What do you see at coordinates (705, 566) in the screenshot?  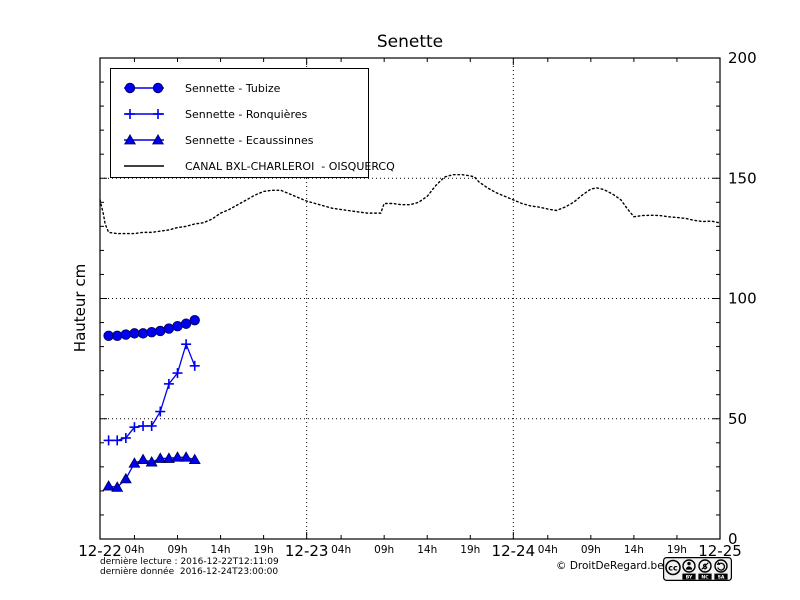 I see `cc-nc-icon: $` at bounding box center [705, 566].